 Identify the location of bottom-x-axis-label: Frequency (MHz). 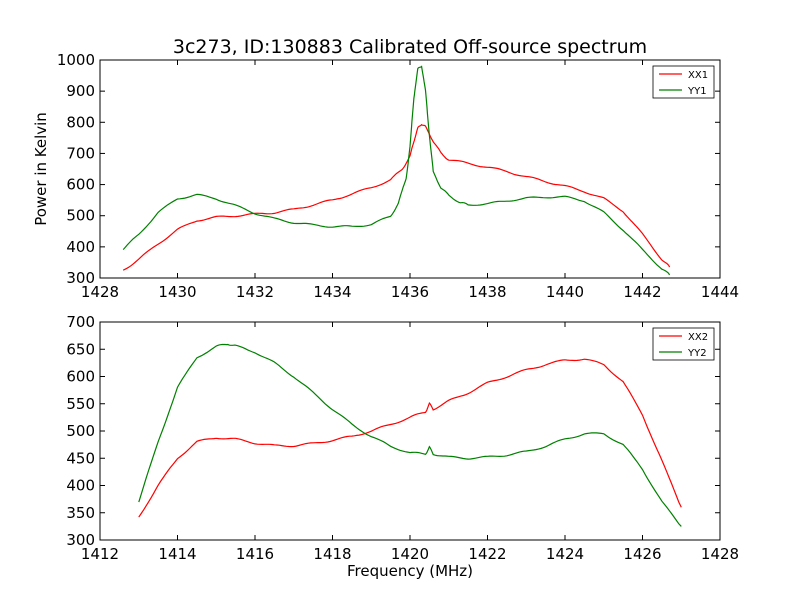
(410, 571).